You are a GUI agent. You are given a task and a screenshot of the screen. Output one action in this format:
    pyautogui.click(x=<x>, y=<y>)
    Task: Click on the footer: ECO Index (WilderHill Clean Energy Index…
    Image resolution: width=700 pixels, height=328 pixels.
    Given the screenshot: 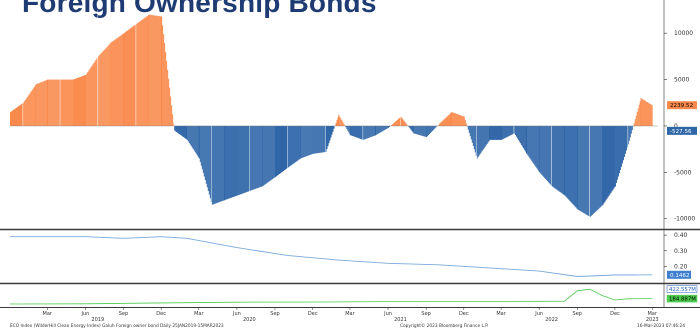 What is the action you would take?
    pyautogui.click(x=347, y=325)
    